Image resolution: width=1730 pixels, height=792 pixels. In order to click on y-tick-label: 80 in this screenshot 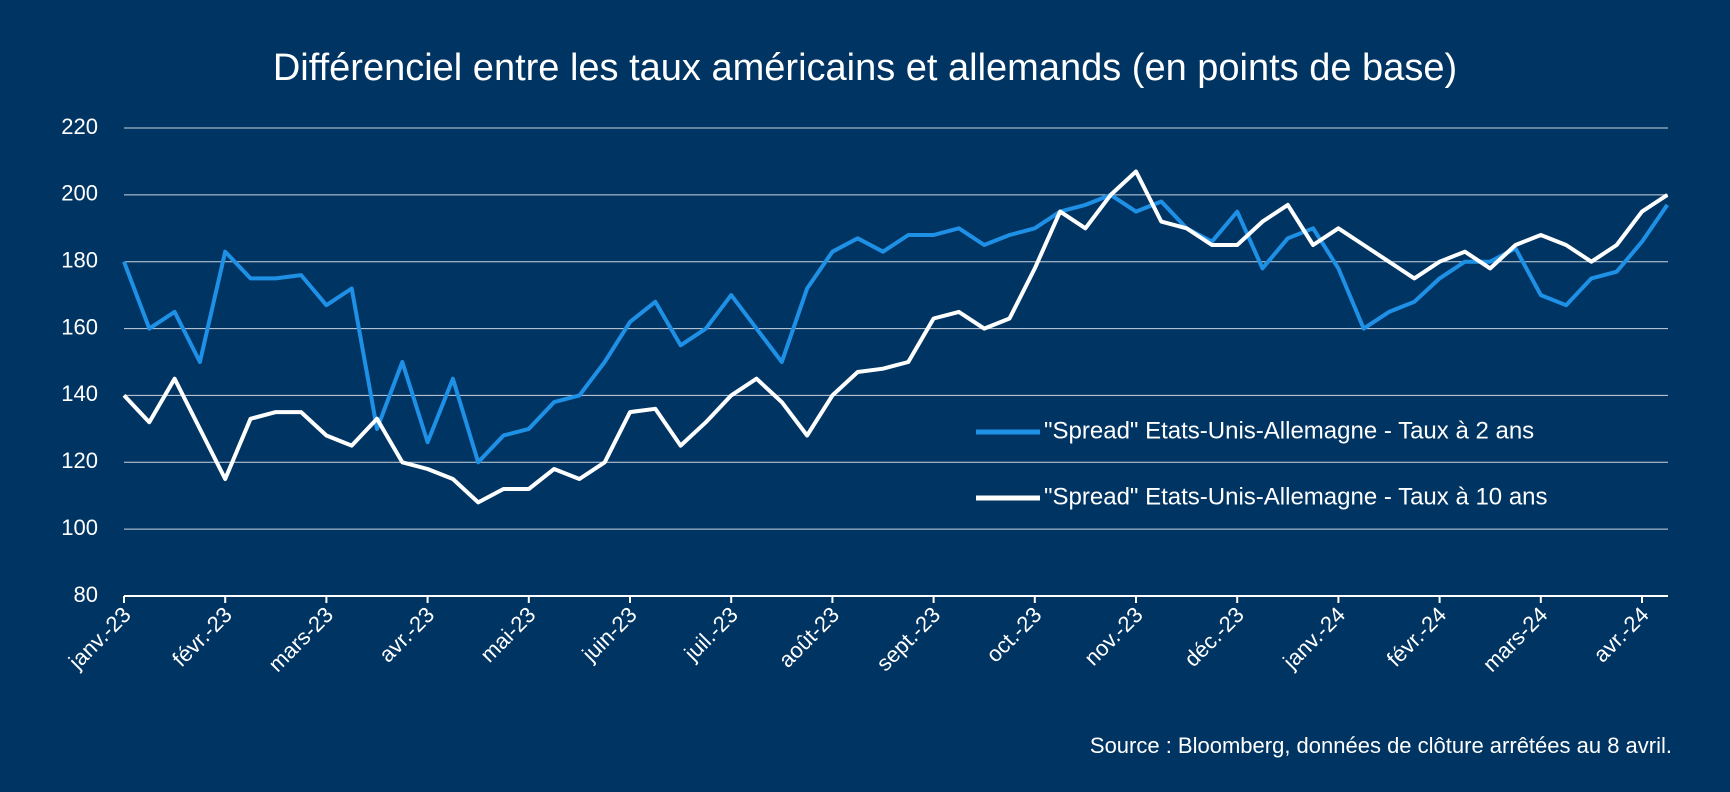, I will do `click(86, 594)`.